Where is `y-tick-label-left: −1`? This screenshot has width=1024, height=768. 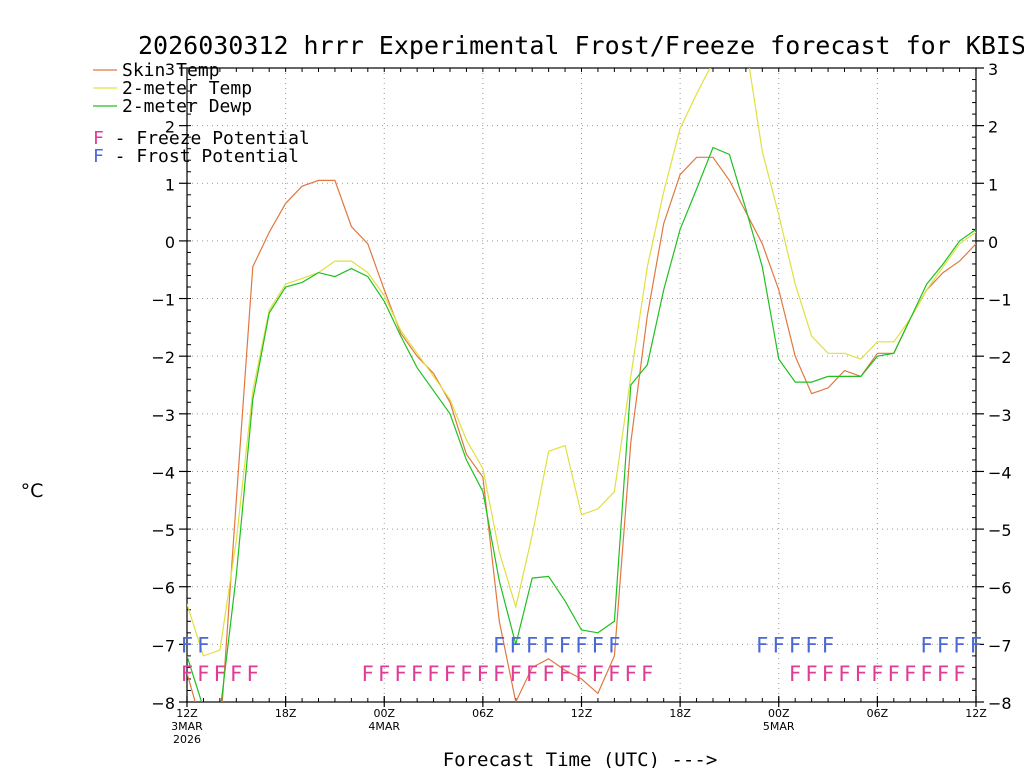 y-tick-label-left: −1 is located at coordinates (163, 300).